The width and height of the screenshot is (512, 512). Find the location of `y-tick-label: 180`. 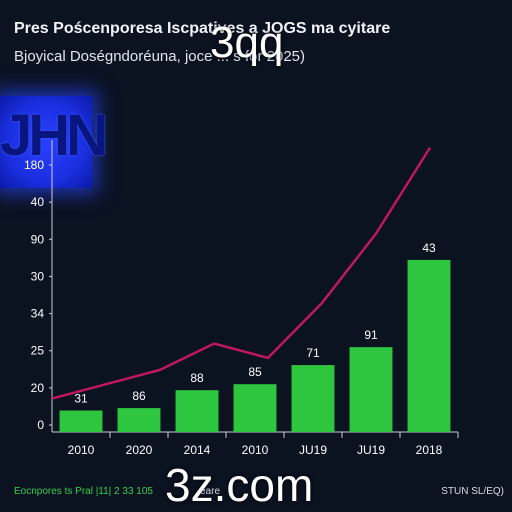

y-tick-label: 180 is located at coordinates (34, 165).